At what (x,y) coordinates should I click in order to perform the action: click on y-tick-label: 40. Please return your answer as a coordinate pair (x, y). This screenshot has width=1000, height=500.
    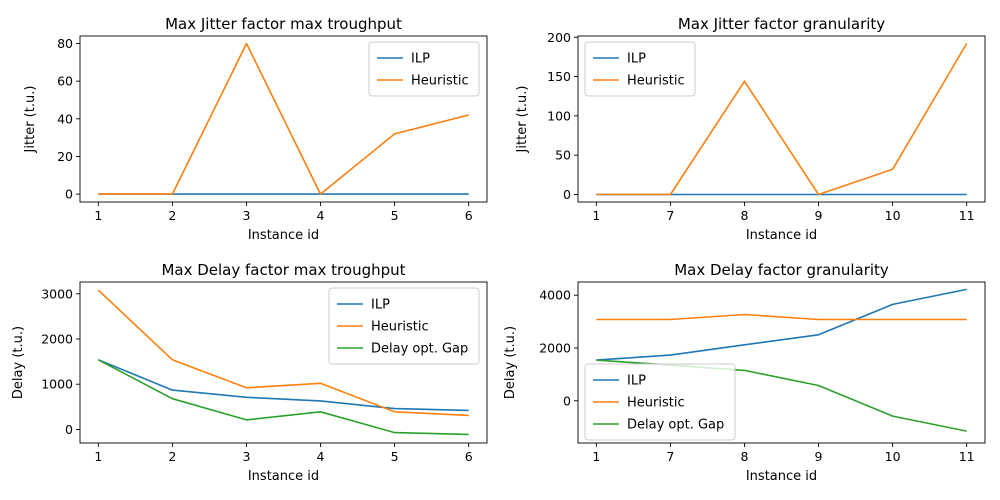
    Looking at the image, I should click on (65, 118).